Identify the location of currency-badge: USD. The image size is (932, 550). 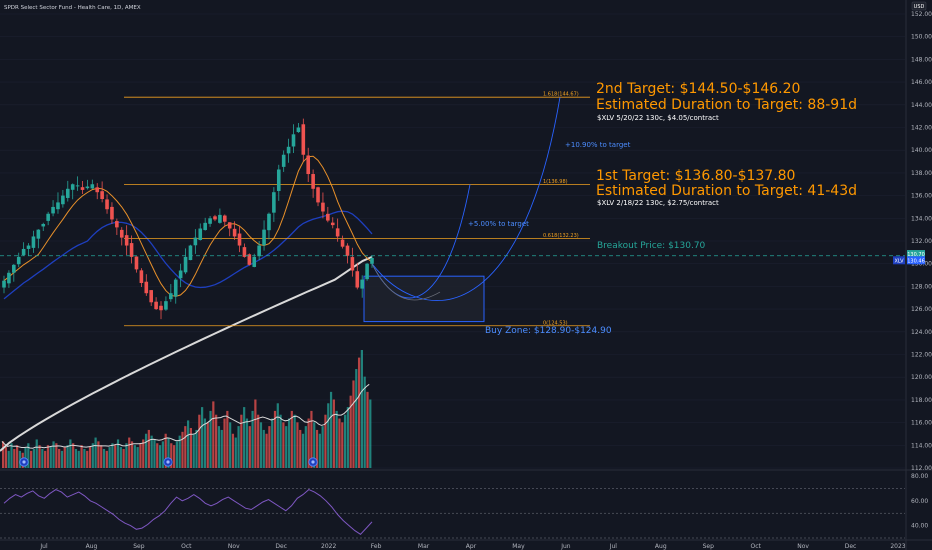
(919, 6).